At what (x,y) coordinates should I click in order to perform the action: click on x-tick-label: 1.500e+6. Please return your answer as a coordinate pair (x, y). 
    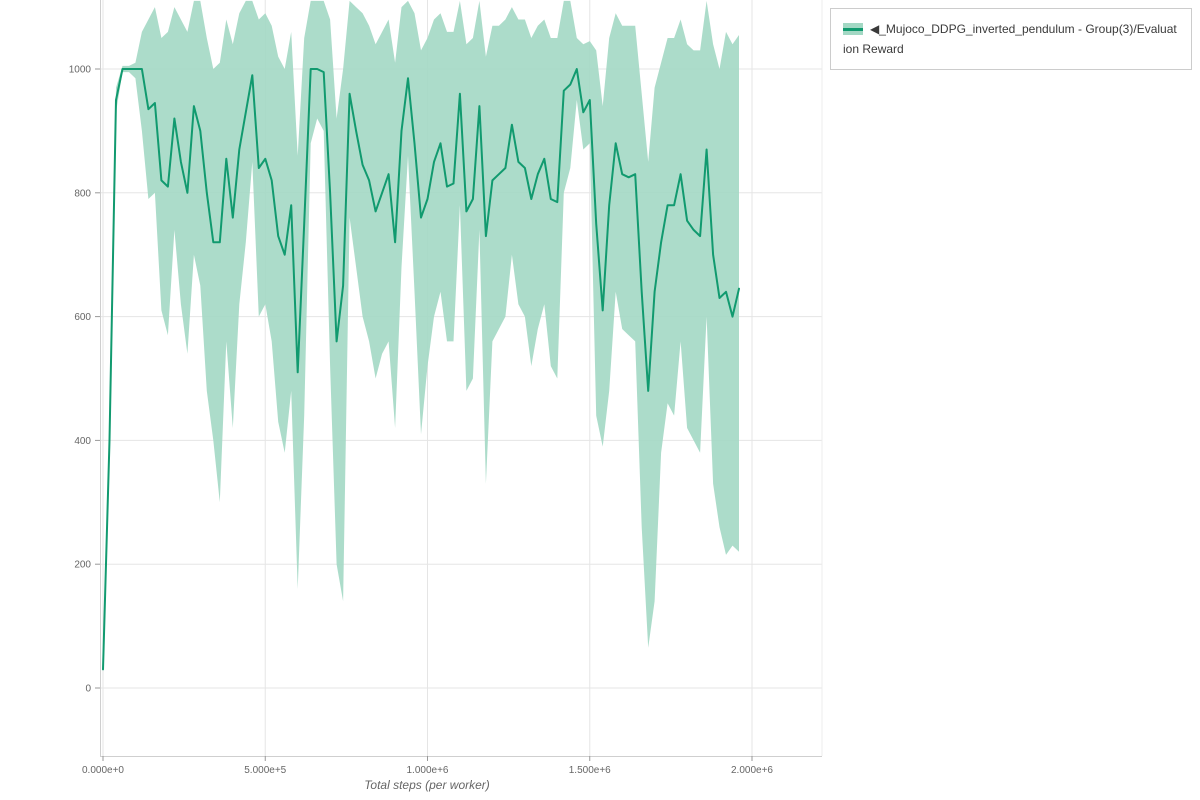
    Looking at the image, I should click on (590, 770).